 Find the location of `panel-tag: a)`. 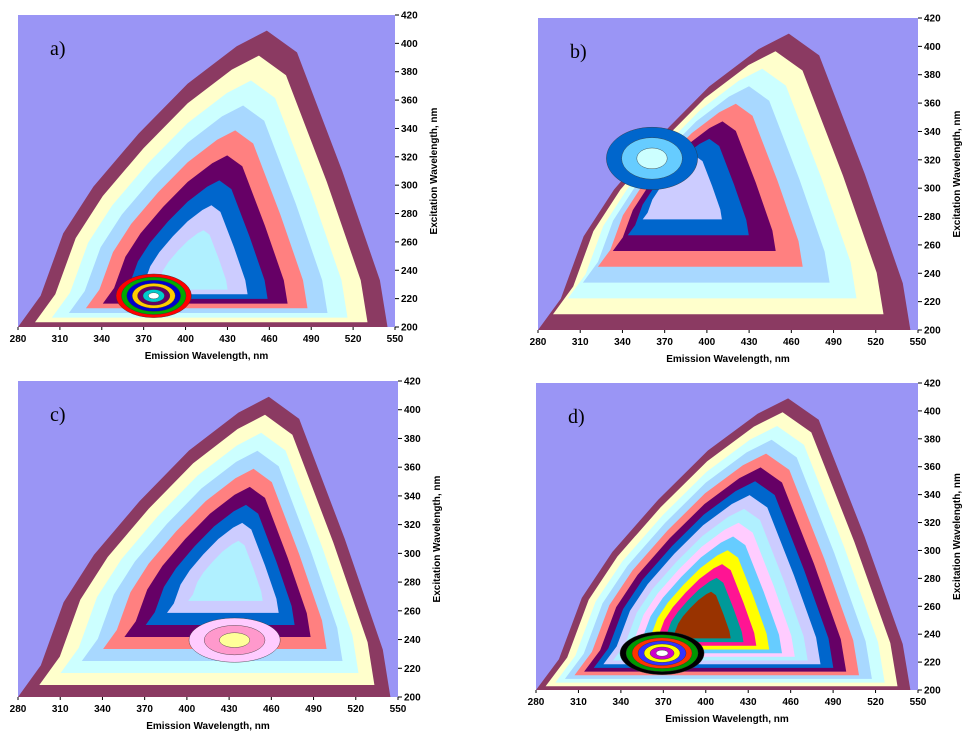

panel-tag: a) is located at coordinates (58, 49).